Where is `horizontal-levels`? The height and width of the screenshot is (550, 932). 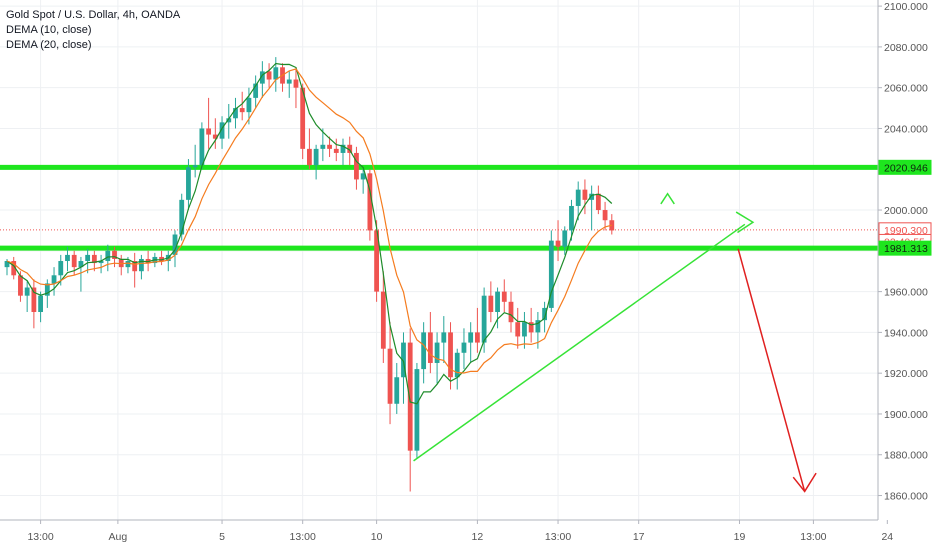
horizontal-levels is located at coordinates (439, 207).